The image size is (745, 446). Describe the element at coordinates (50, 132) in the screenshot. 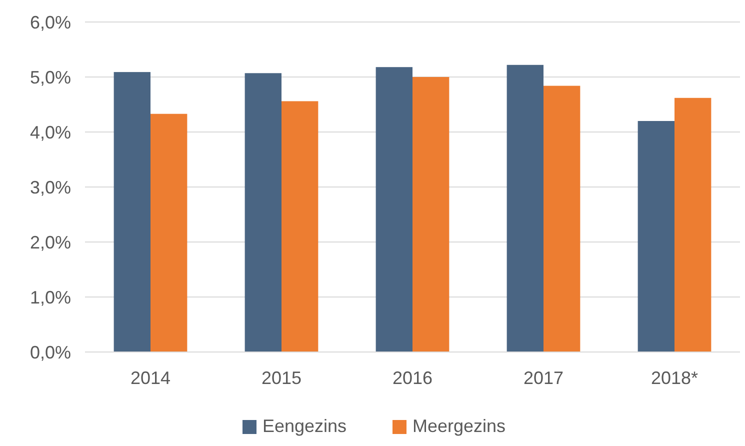

I see `y-tick-label: 4,0%` at that location.